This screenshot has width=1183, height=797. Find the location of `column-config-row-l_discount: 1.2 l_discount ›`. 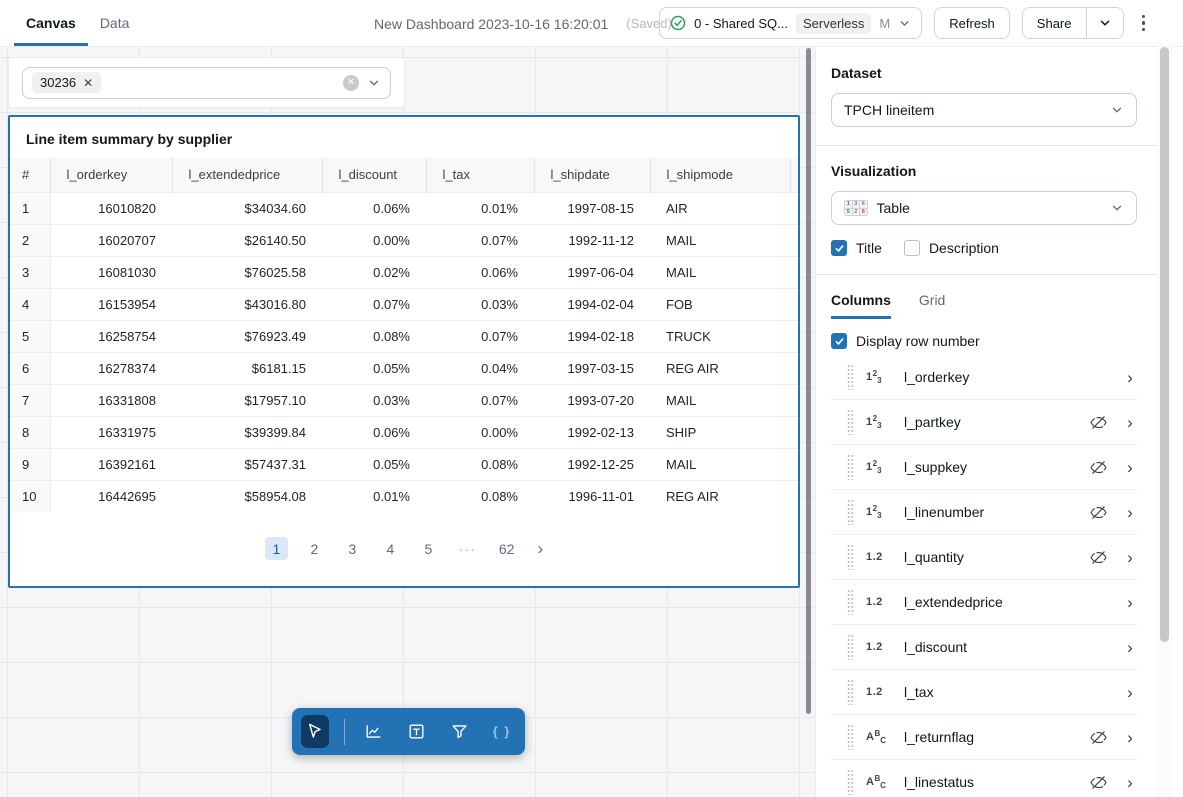

column-config-row-l_discount: 1.2 l_discount › is located at coordinates (984, 647).